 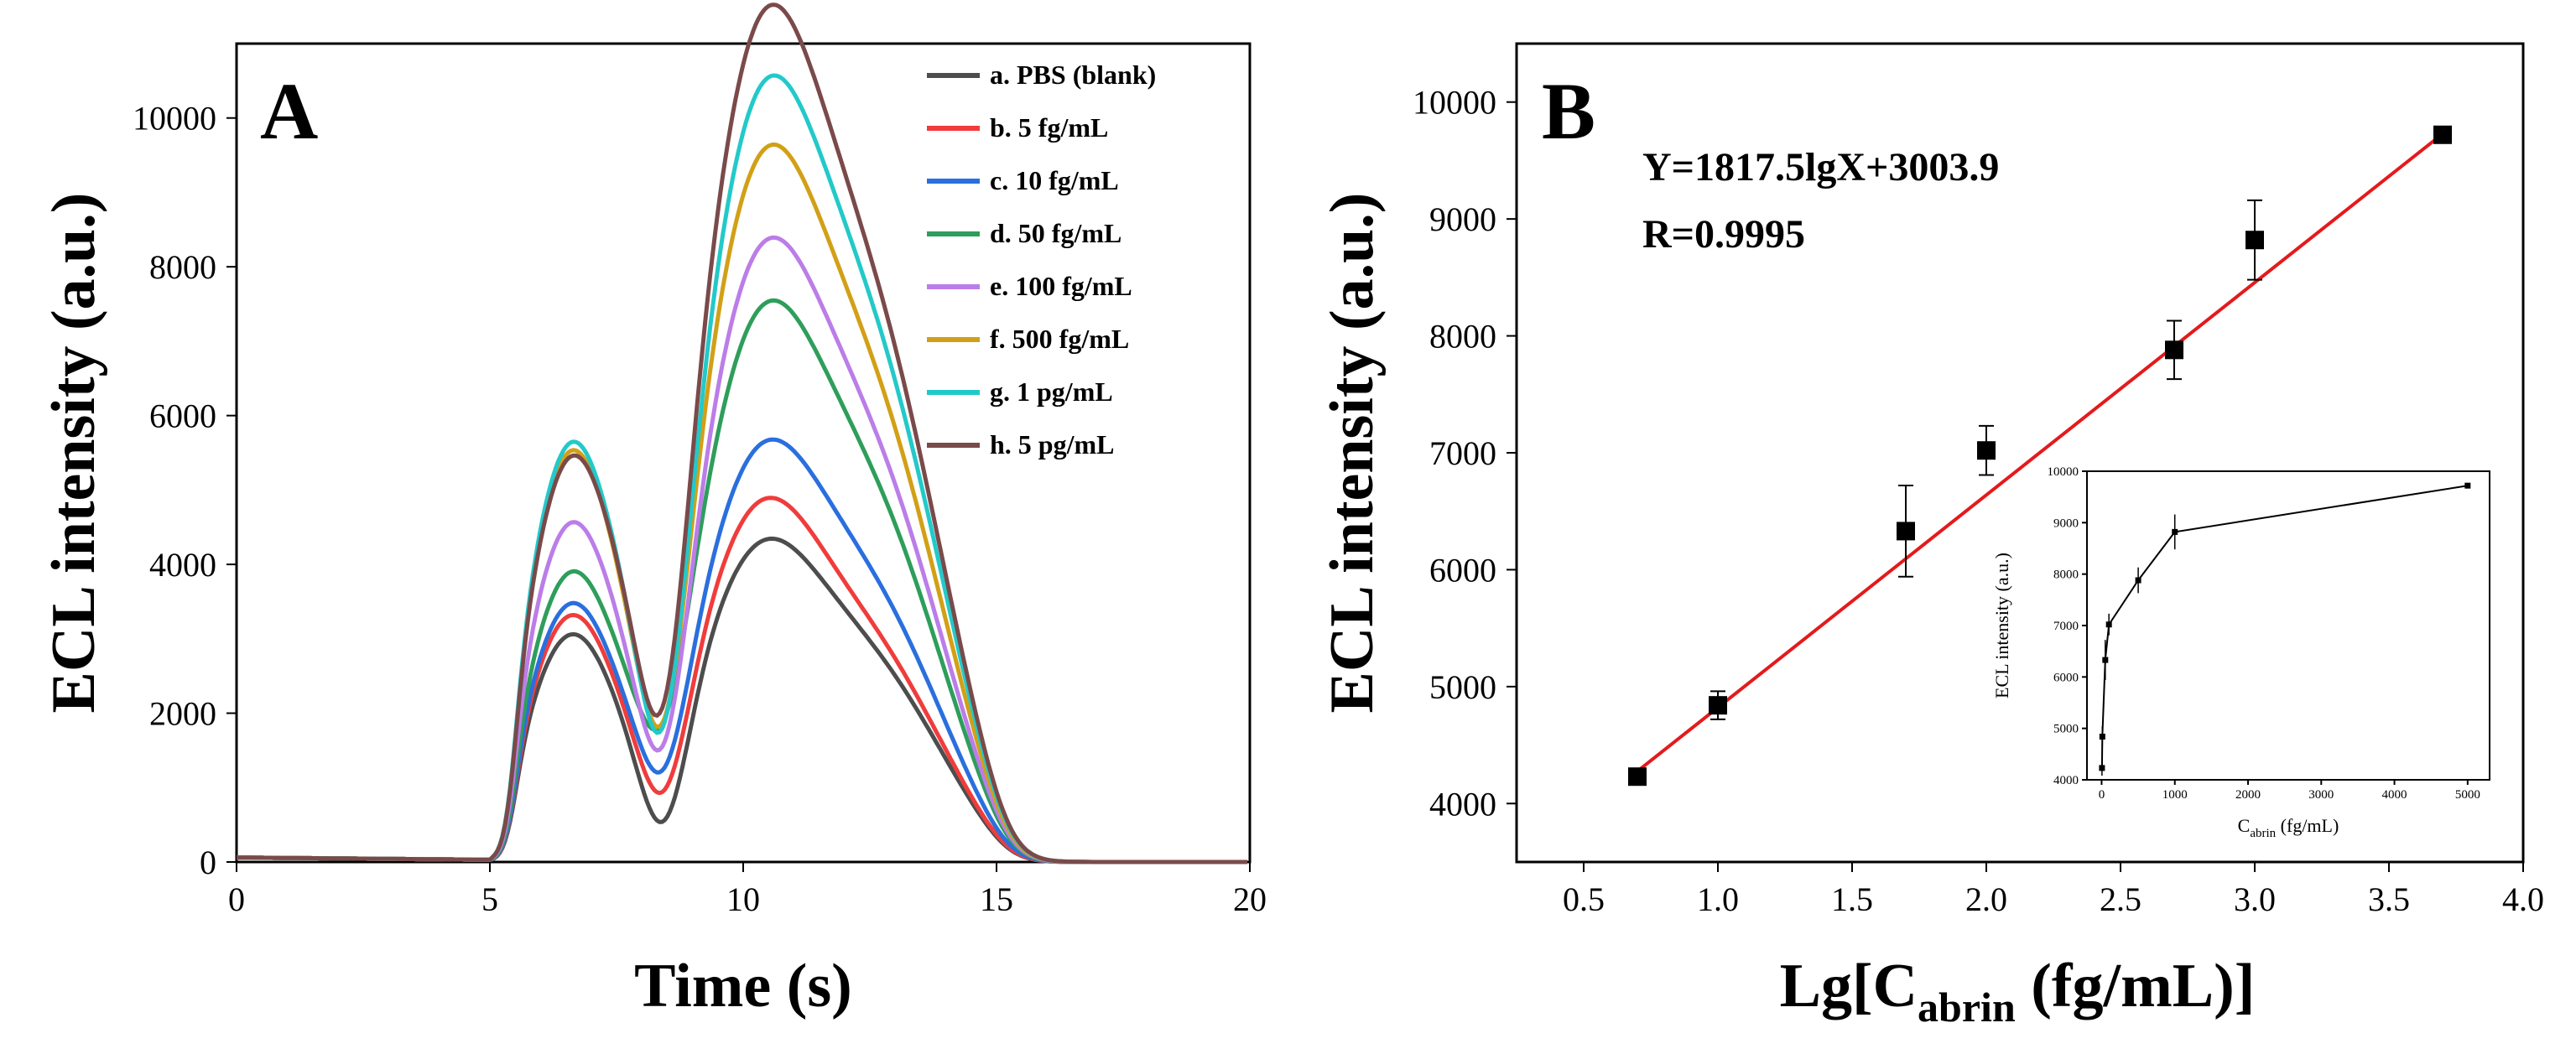 I want to click on panel-b-x-title-sub: abrin, so click(x=1967, y=1007).